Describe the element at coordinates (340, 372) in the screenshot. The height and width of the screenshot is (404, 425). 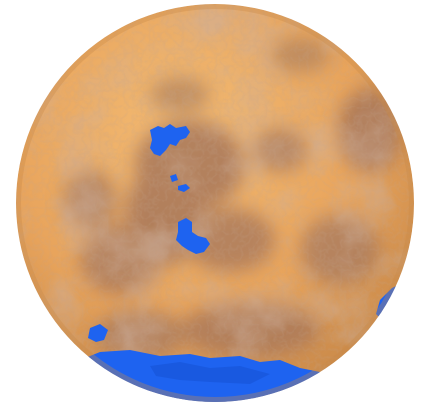
I see `southeast-water` at that location.